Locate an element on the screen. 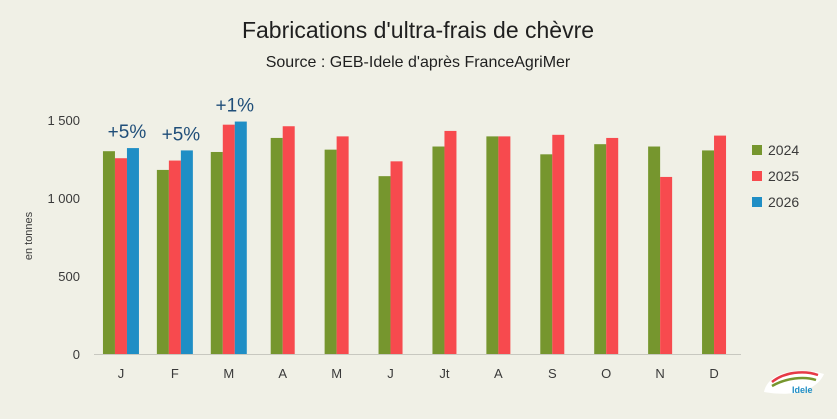 Image resolution: width=837 pixels, height=419 pixels. x-tick-label: D is located at coordinates (713, 373).